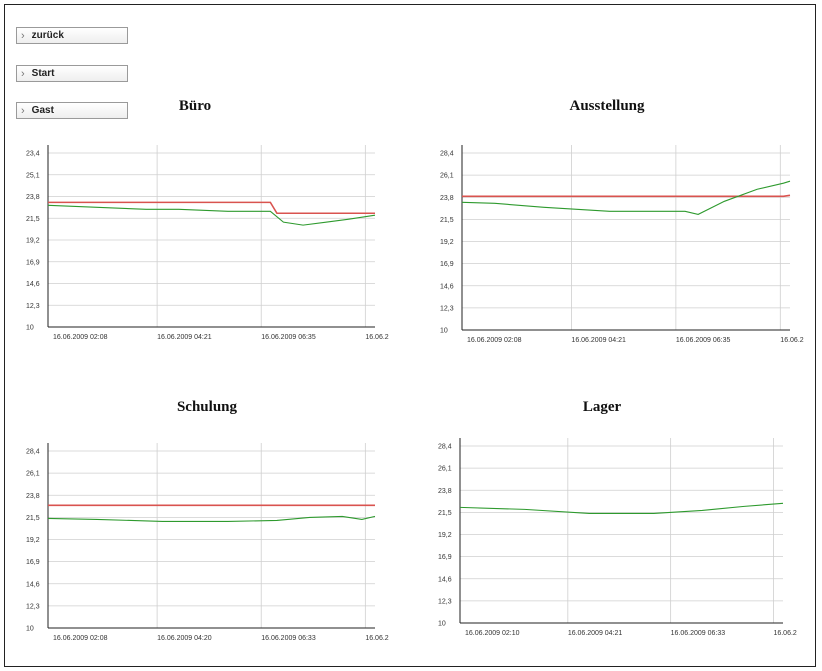  Describe the element at coordinates (33, 154) in the screenshot. I see `y-tick-label: 23,4` at that location.